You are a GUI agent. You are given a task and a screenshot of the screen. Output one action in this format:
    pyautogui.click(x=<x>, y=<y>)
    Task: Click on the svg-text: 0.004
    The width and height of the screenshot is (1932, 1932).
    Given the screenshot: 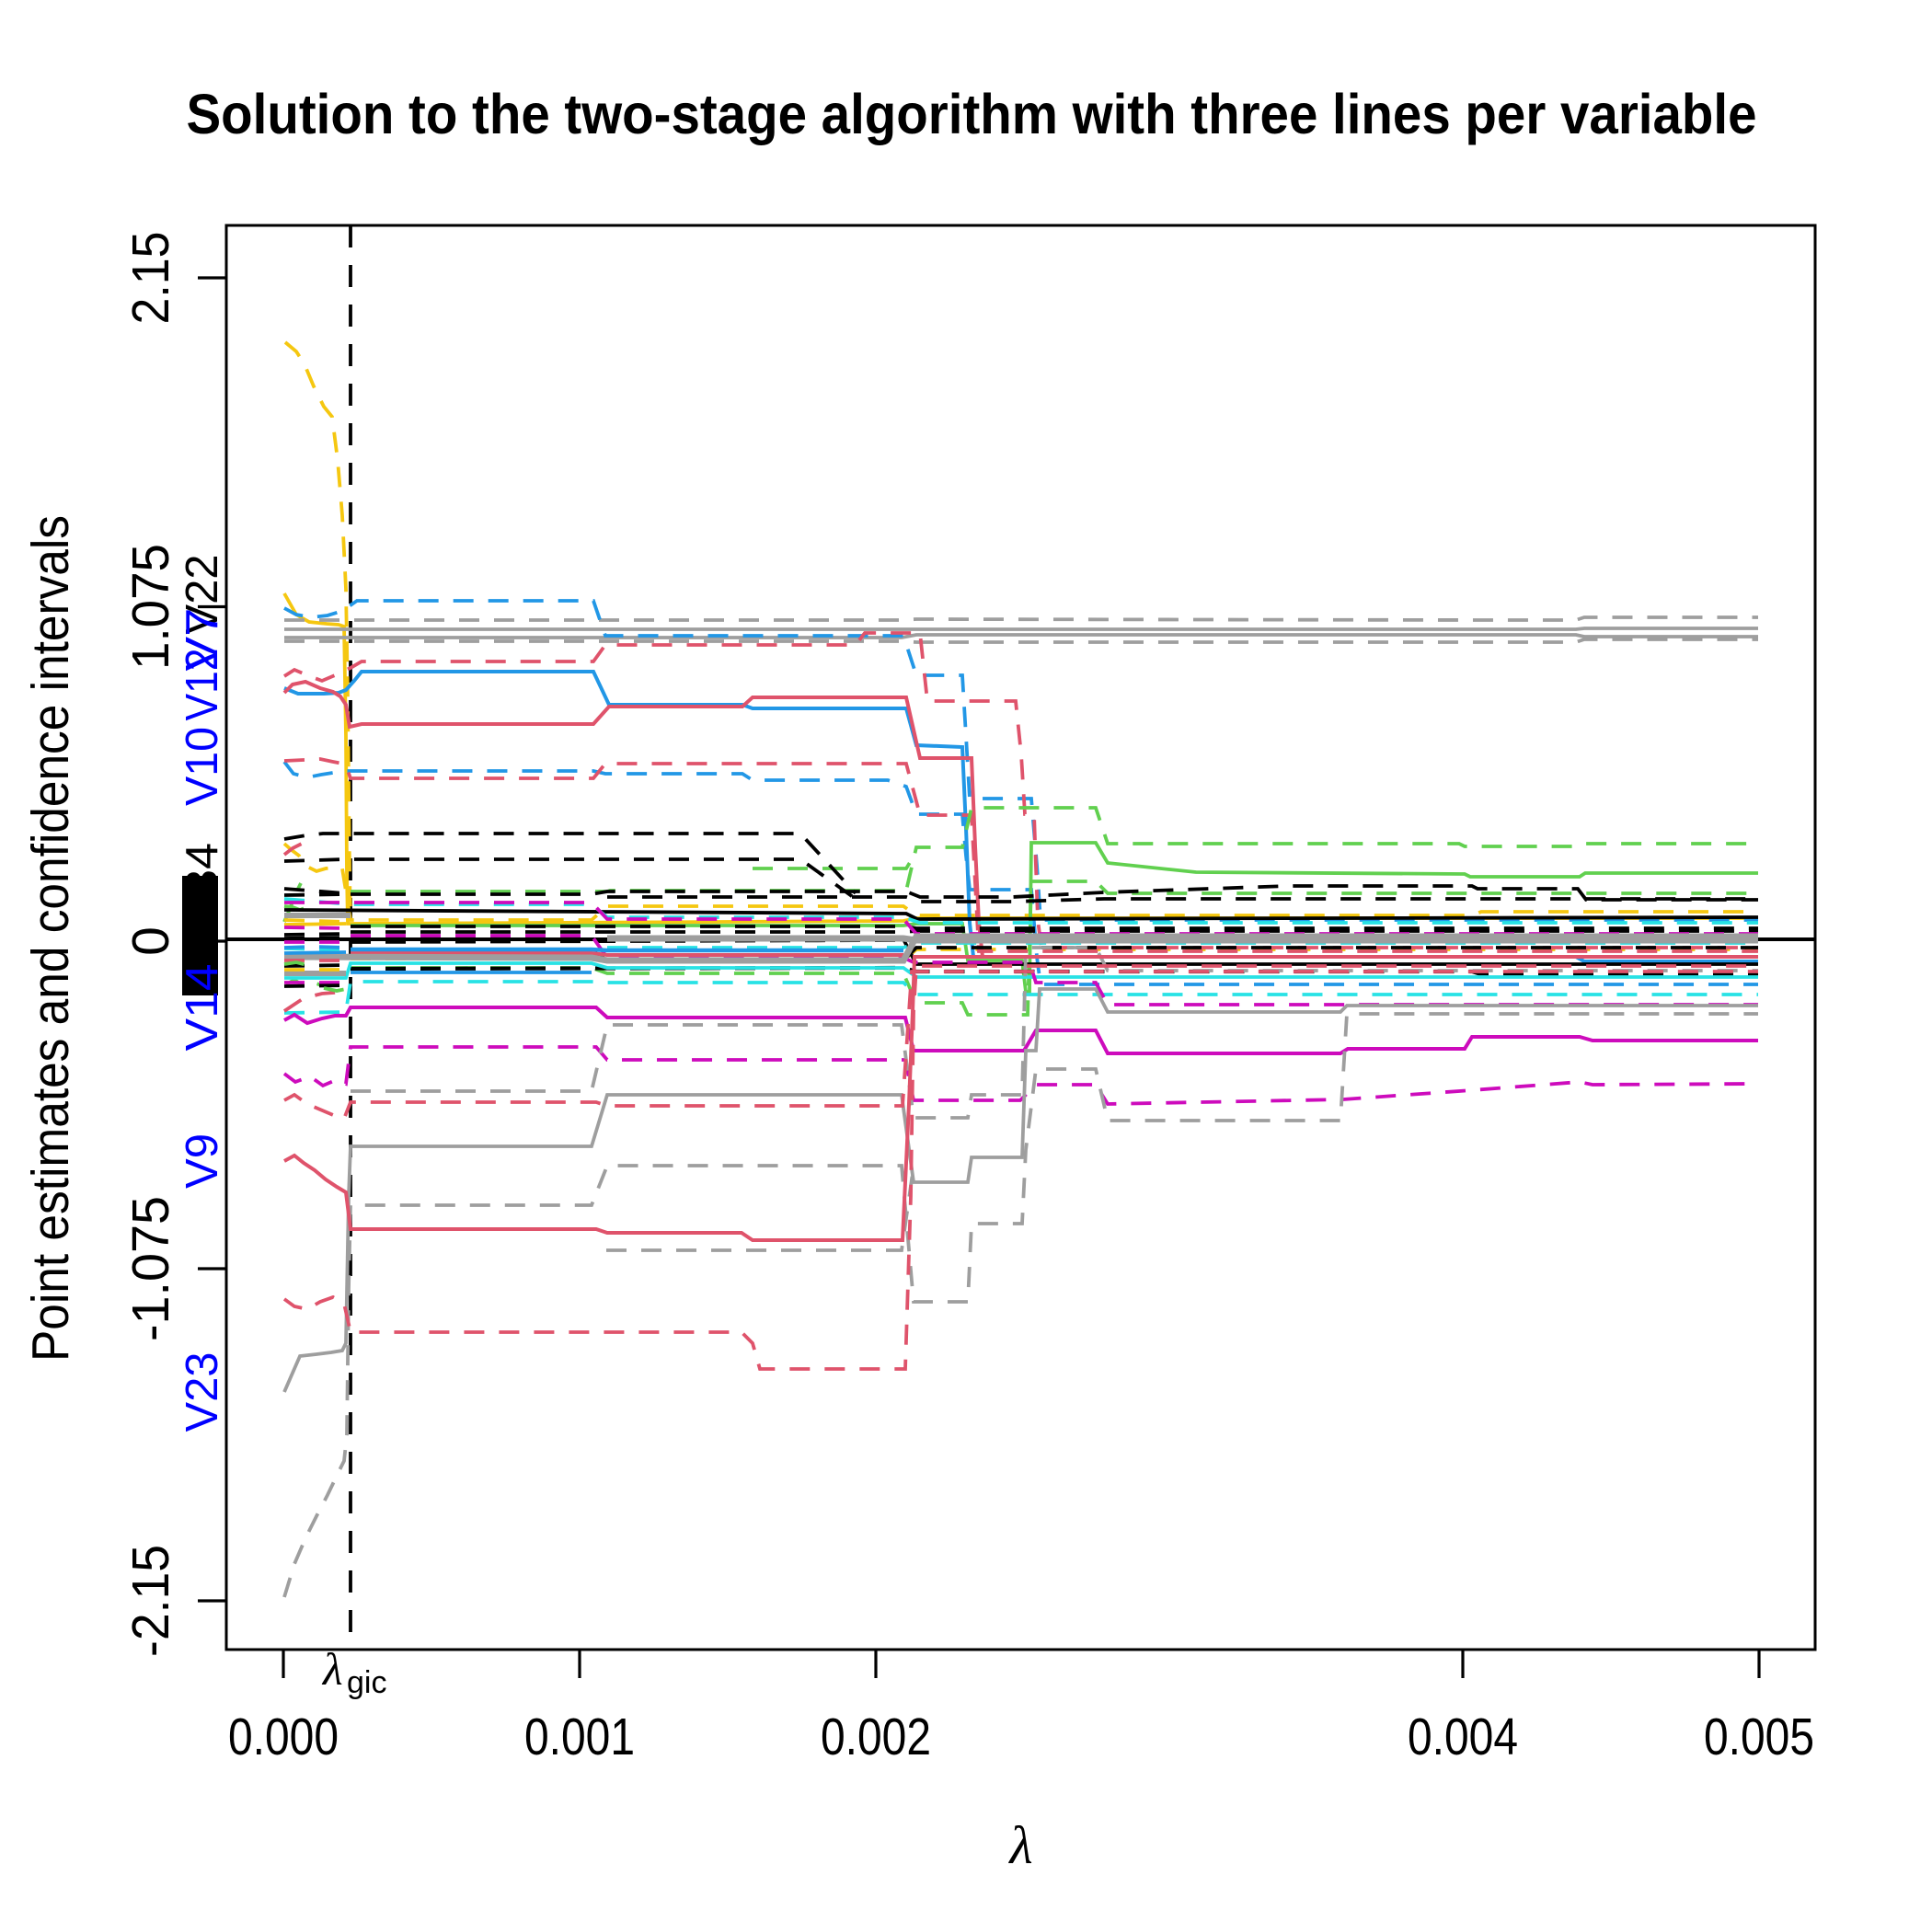 What is the action you would take?
    pyautogui.click(x=1463, y=1737)
    